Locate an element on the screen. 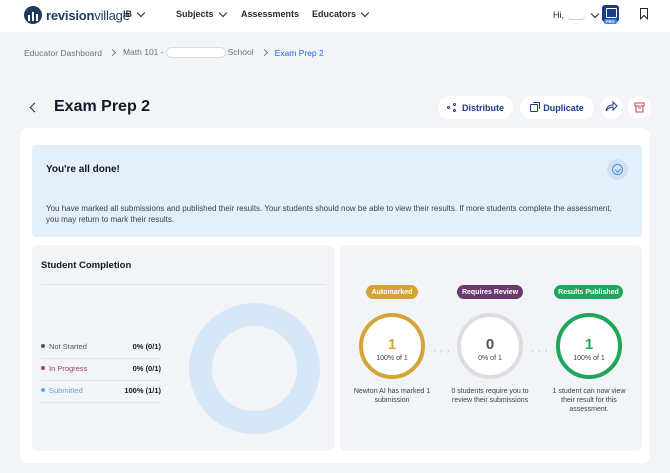  breadcrumb-class: Math 101 - School is located at coordinates (188, 53).